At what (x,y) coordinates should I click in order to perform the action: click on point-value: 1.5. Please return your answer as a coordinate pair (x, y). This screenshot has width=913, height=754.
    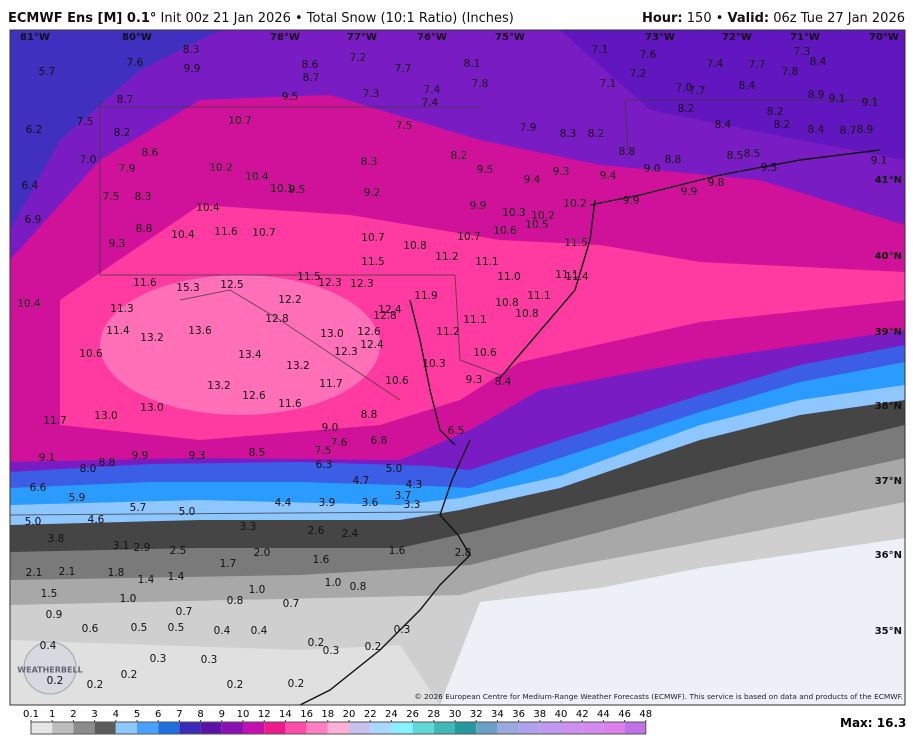
    Looking at the image, I should click on (49, 594).